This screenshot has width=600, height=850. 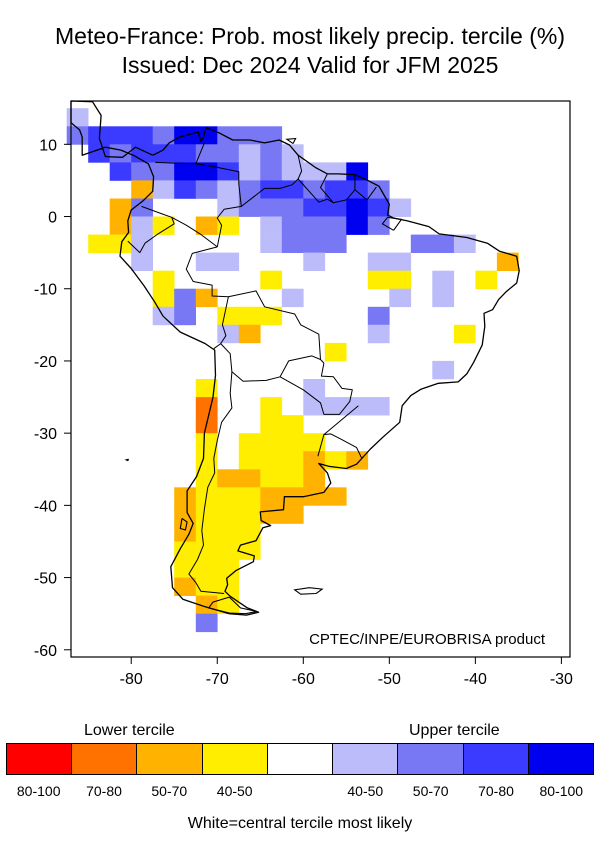 I want to click on x-tick-label: -60, so click(x=303, y=679).